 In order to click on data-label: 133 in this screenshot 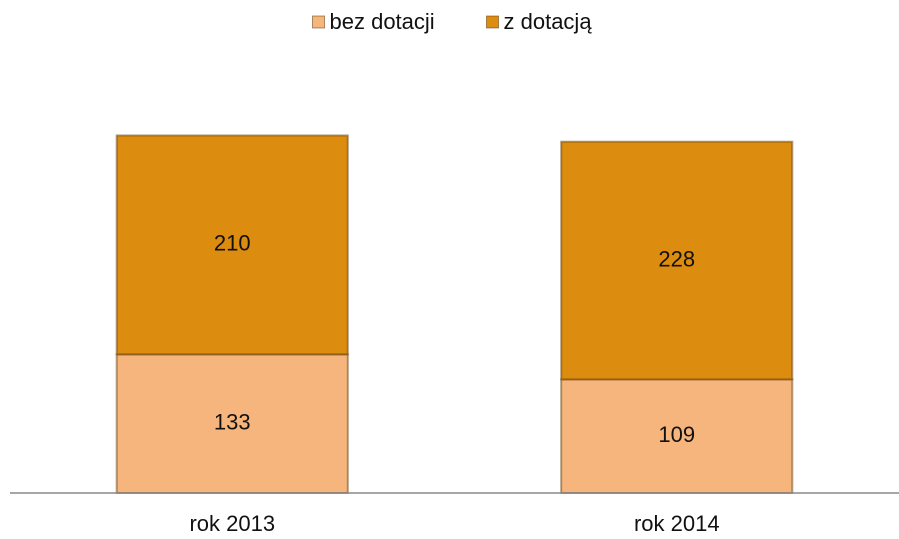, I will do `click(232, 421)`.